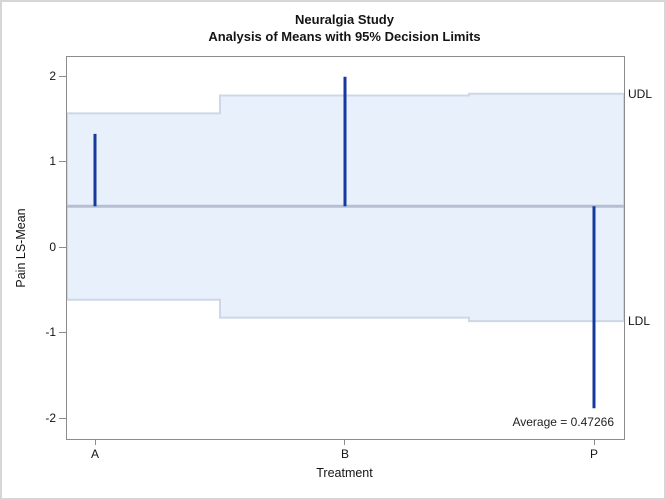  Describe the element at coordinates (52, 161) in the screenshot. I see `y-tick-label: 1` at that location.